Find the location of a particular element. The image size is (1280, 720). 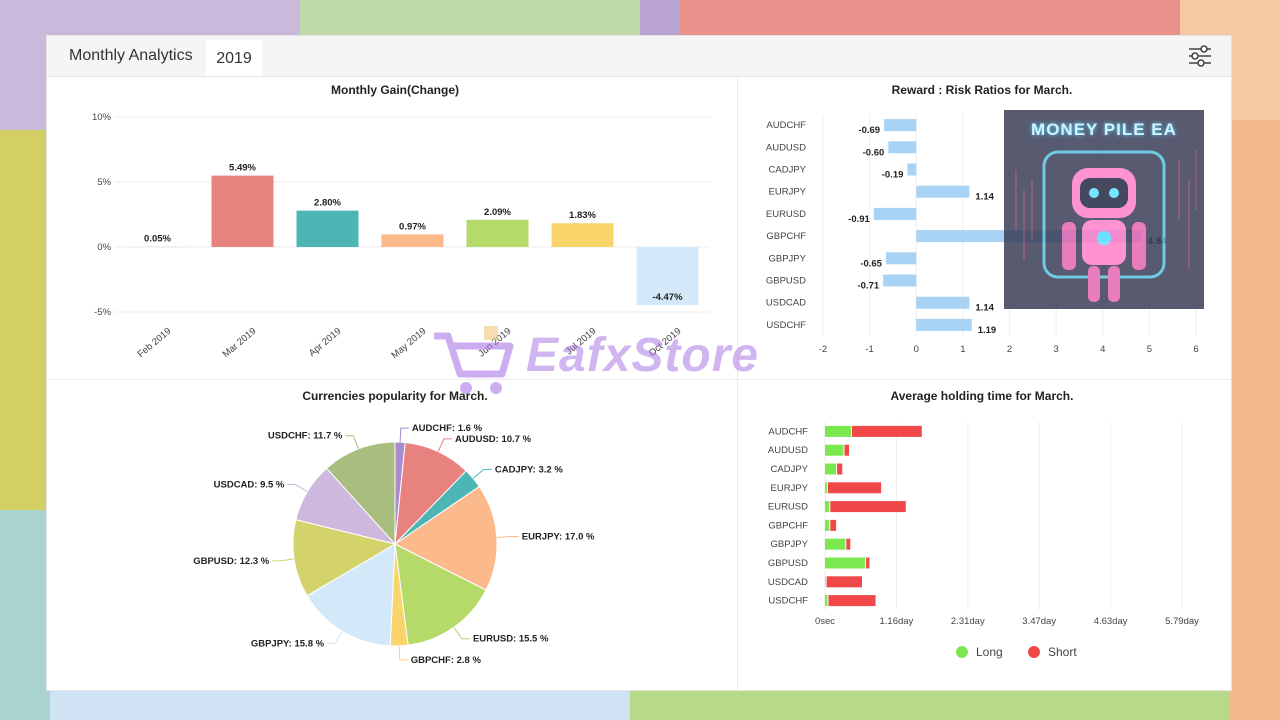

horizontal-divider is located at coordinates (639, 379).